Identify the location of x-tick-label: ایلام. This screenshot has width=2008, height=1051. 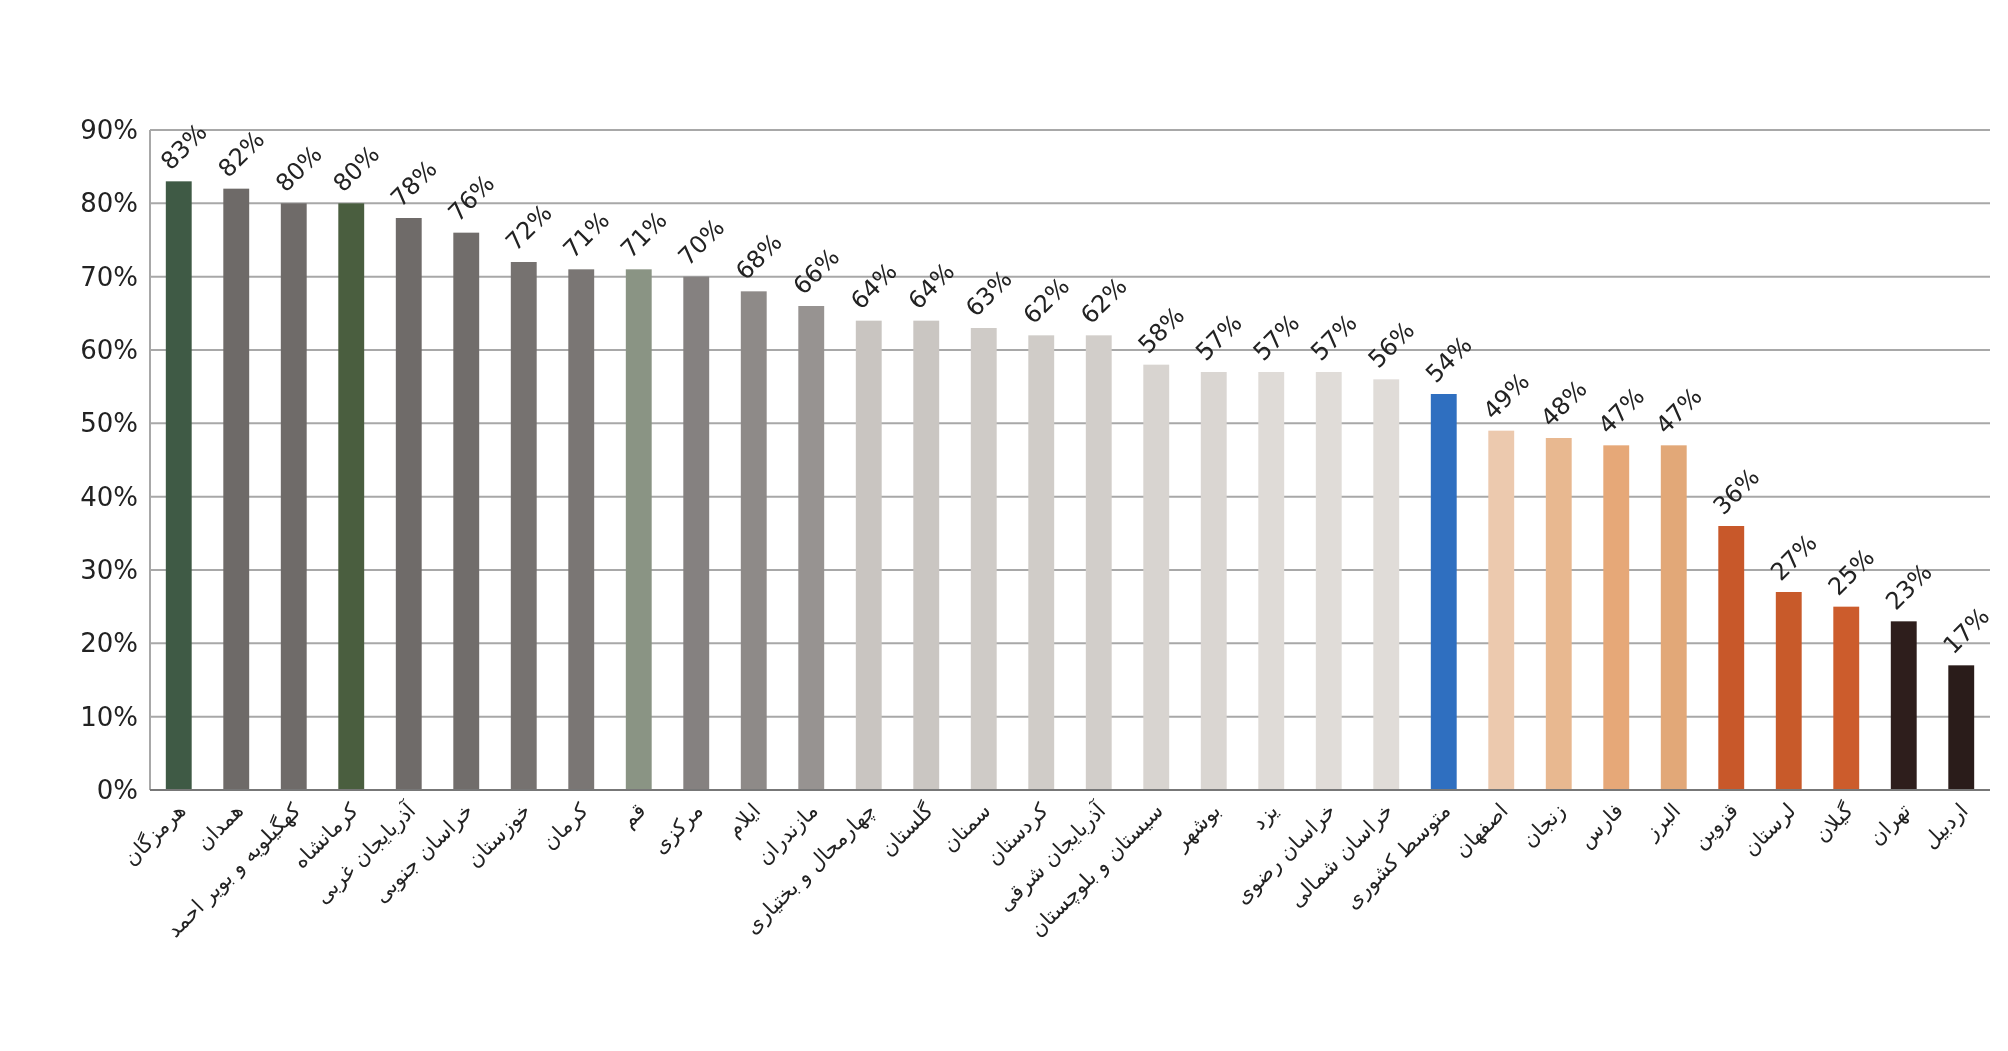
(744, 820).